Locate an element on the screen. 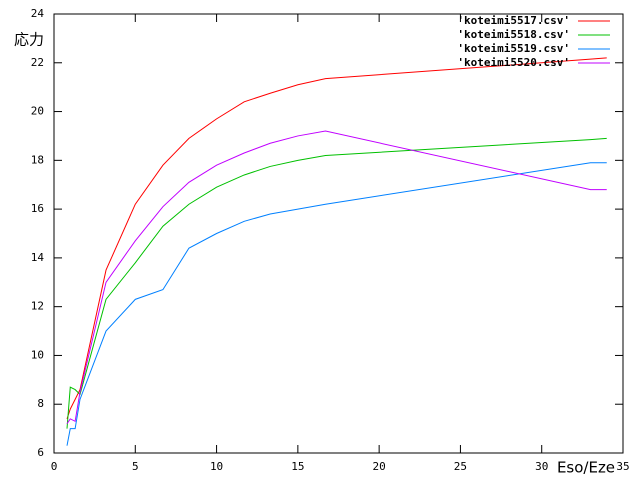 This screenshot has width=640, height=480. y-tick-label: 22 is located at coordinates (37, 62).